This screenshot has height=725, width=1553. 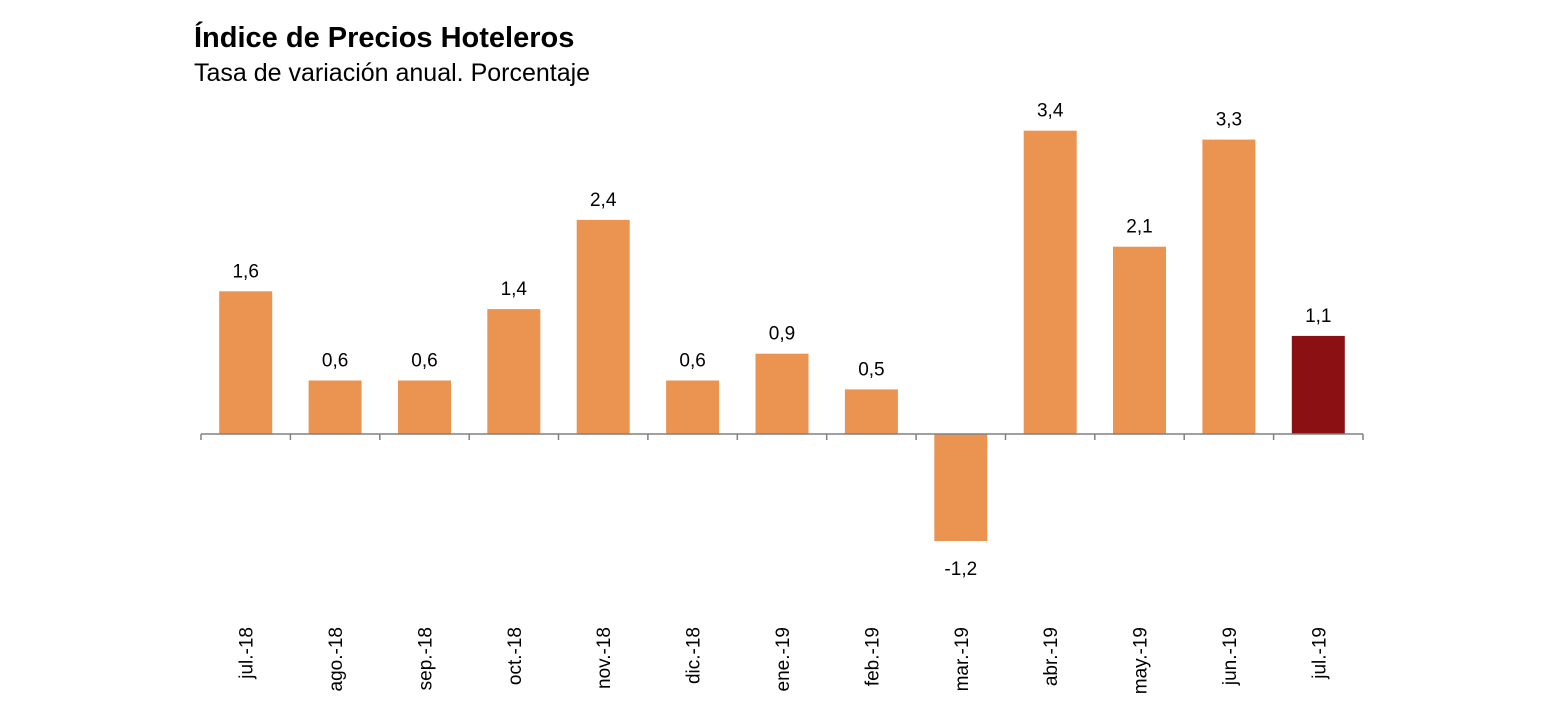 What do you see at coordinates (603, 326) in the screenshot?
I see `bar-nov.-18` at bounding box center [603, 326].